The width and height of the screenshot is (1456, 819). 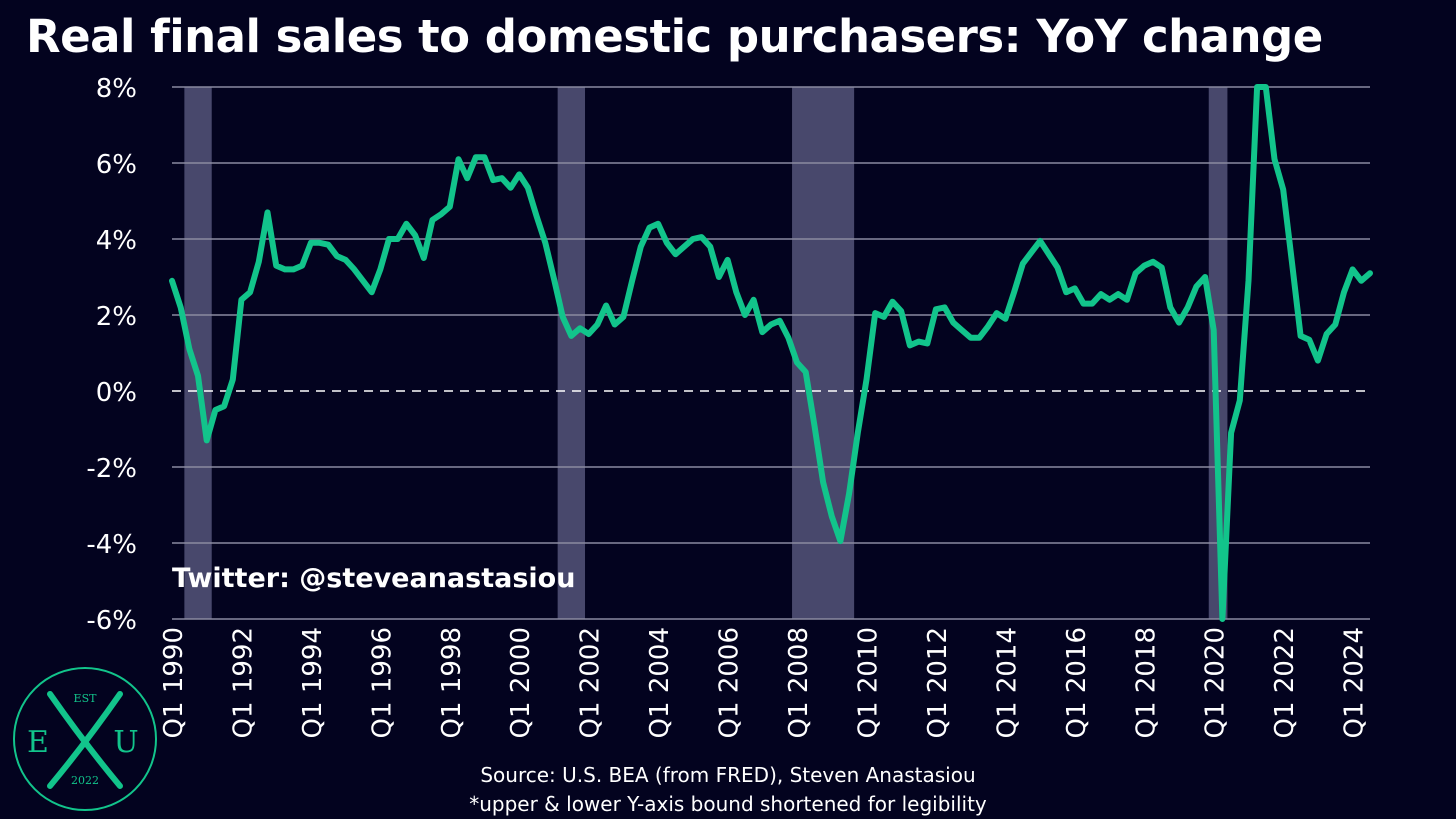 I want to click on logo-year-text: 2022, so click(x=85, y=780).